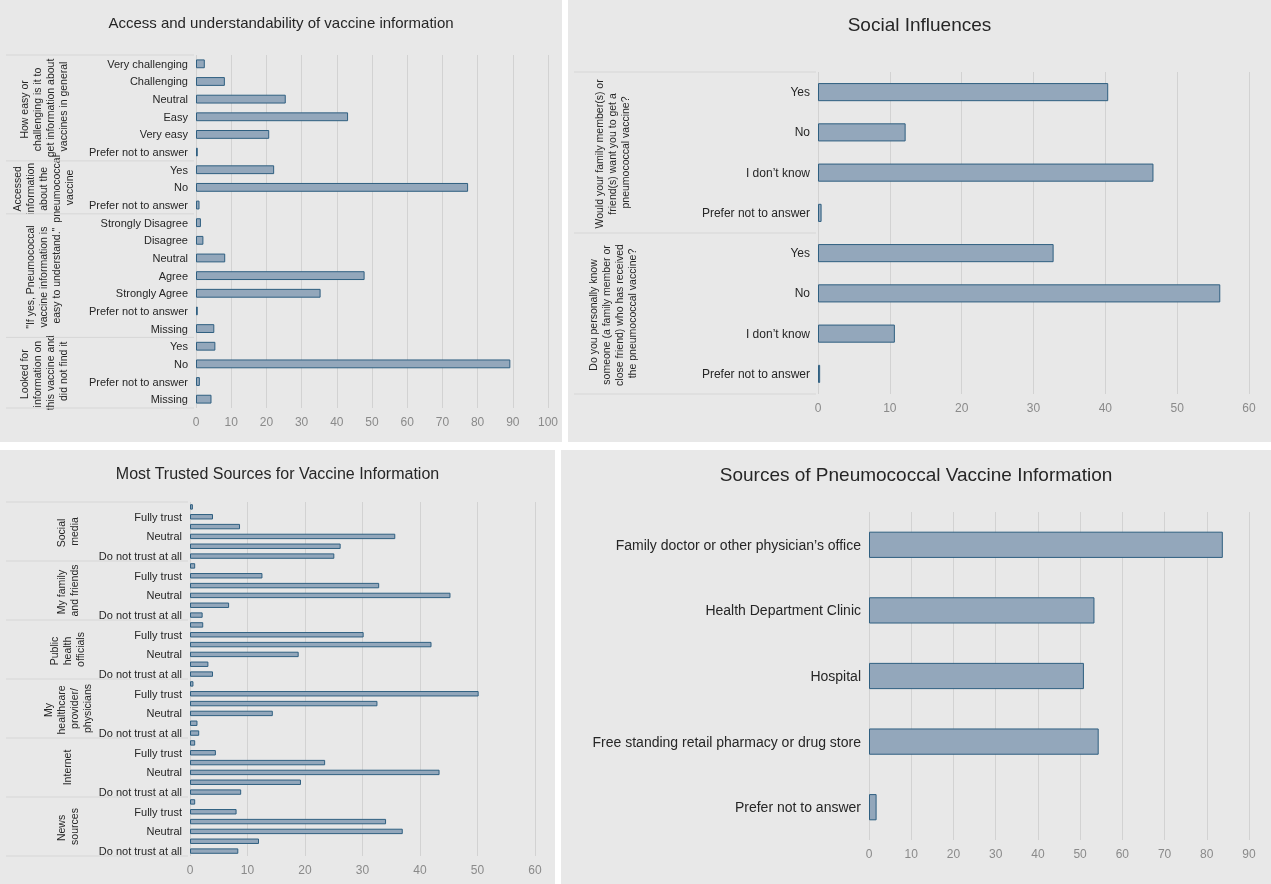 The width and height of the screenshot is (1271, 884). I want to click on text: Social media, so click(67, 531).